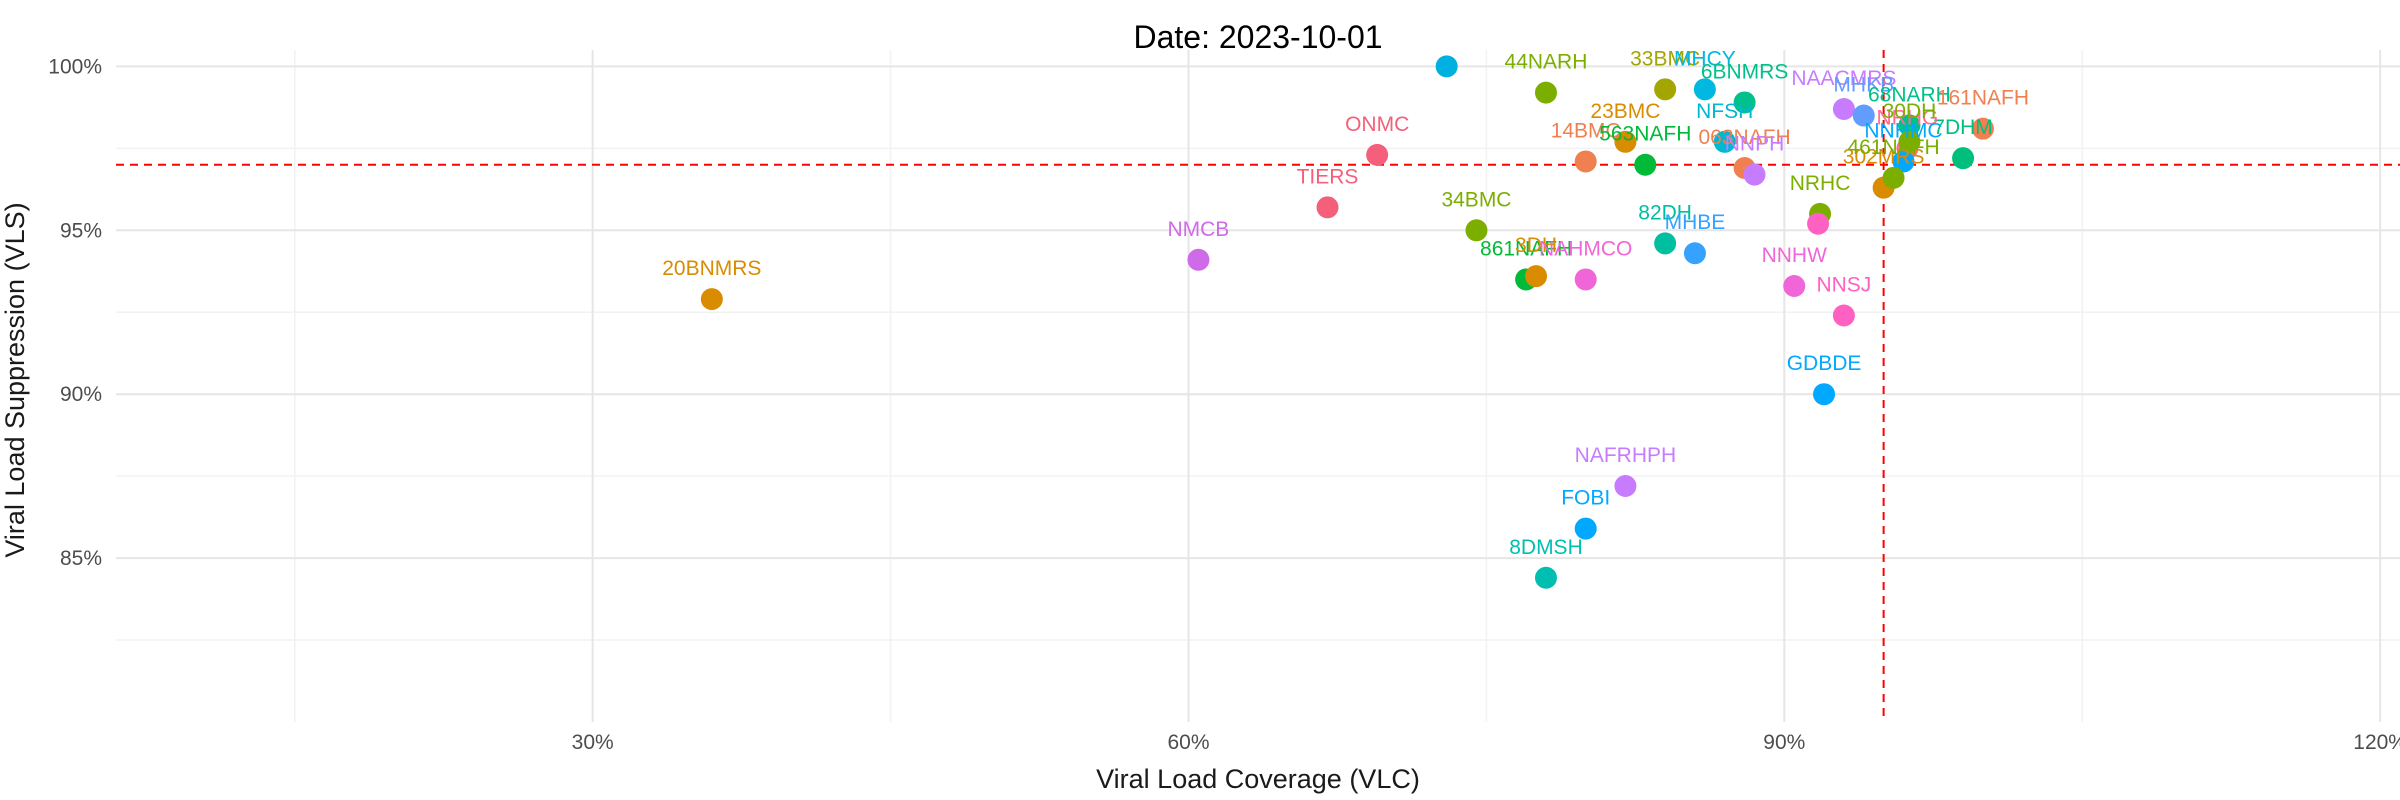 The image size is (2400, 800). What do you see at coordinates (1884, 157) in the screenshot?
I see `point-label: 302MRS` at bounding box center [1884, 157].